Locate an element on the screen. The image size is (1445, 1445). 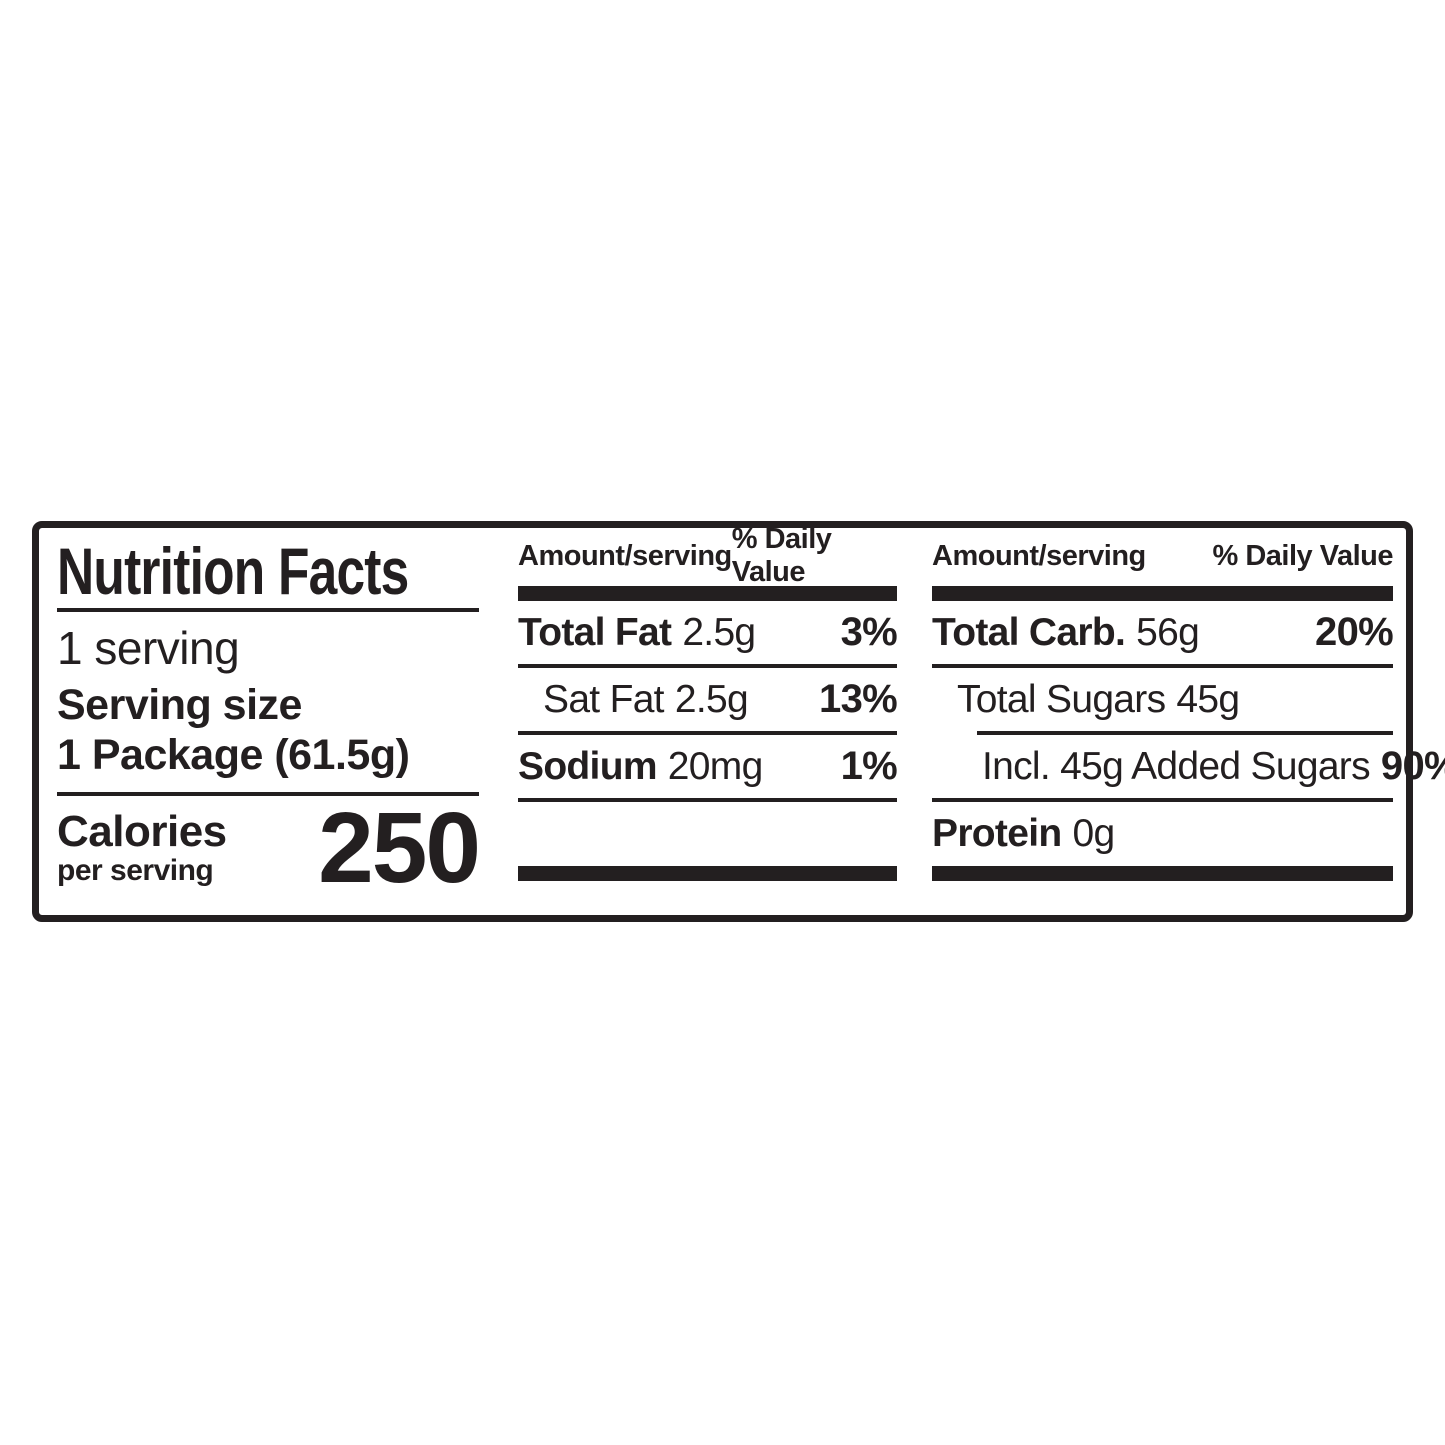
nutrient-text: Sodium 20mg is located at coordinates (640, 767).